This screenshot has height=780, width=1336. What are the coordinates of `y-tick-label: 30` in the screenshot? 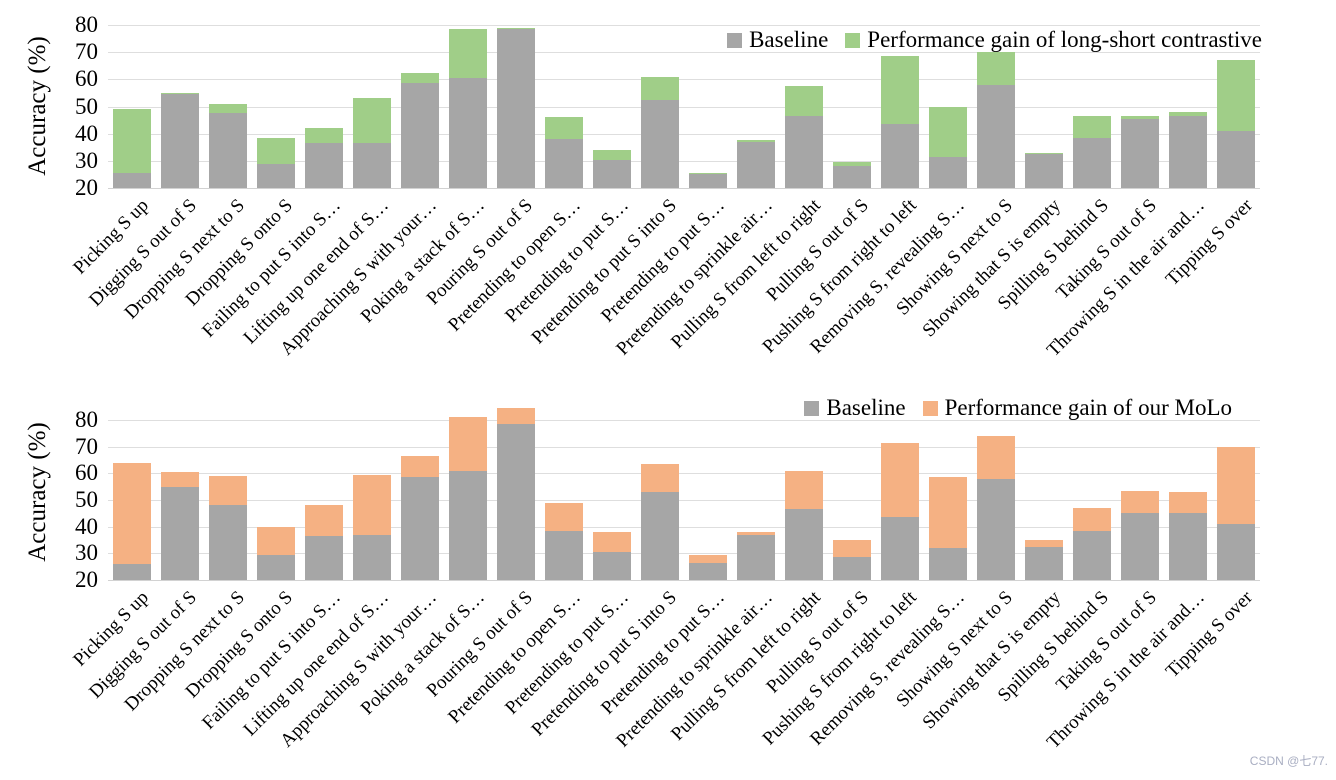 It's located at (86, 553).